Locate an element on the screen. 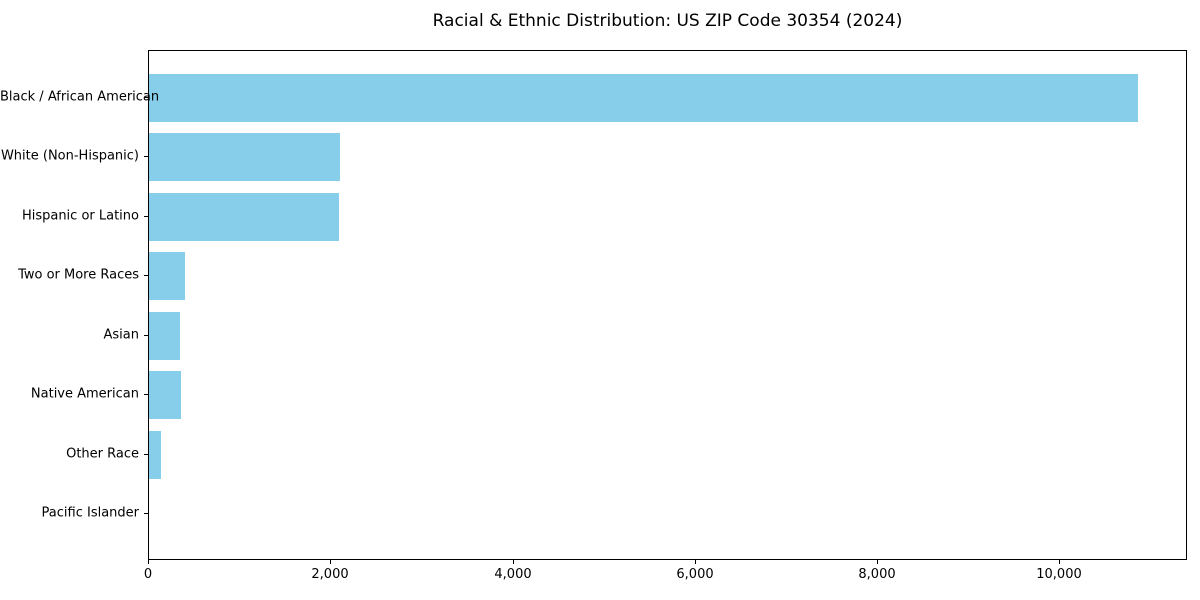 This screenshot has width=1200, height=600. bar-white-non-hispanic is located at coordinates (244, 157).